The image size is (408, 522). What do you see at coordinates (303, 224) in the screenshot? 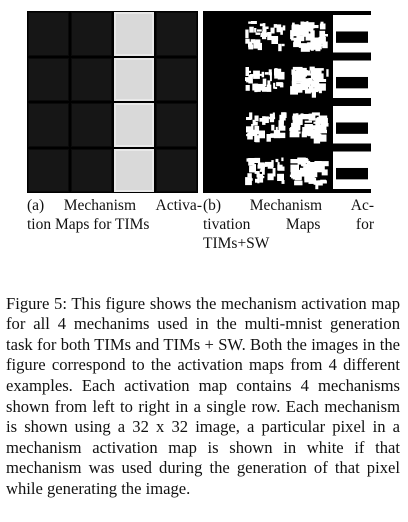
I see `caption-word: Maps` at bounding box center [303, 224].